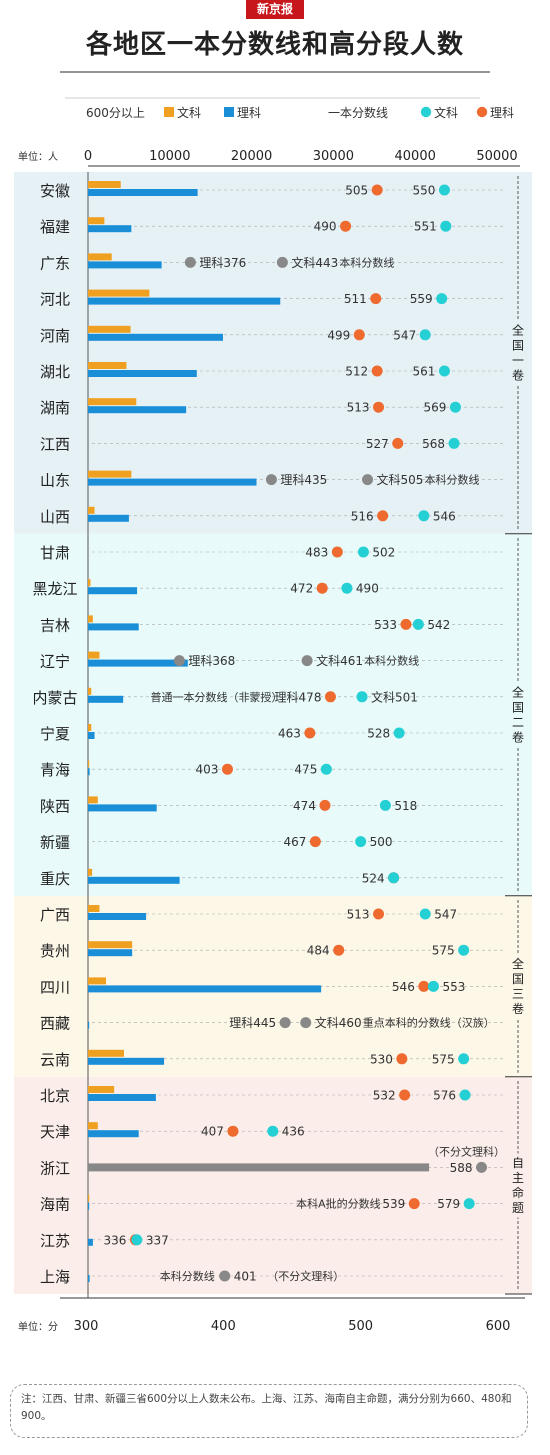  I want to click on bottom-axis-tick-label: 600, so click(498, 1326).